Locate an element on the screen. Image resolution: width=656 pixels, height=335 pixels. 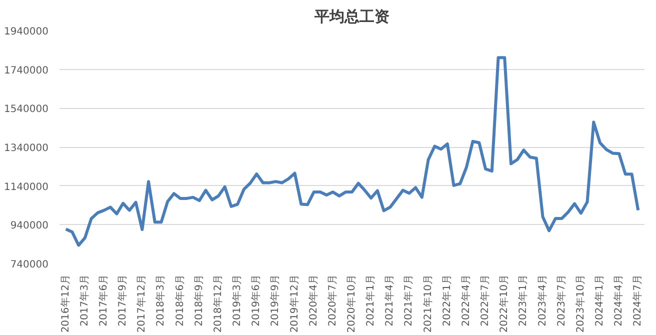
x-tick-label: 2021年1月 is located at coordinates (370, 300).